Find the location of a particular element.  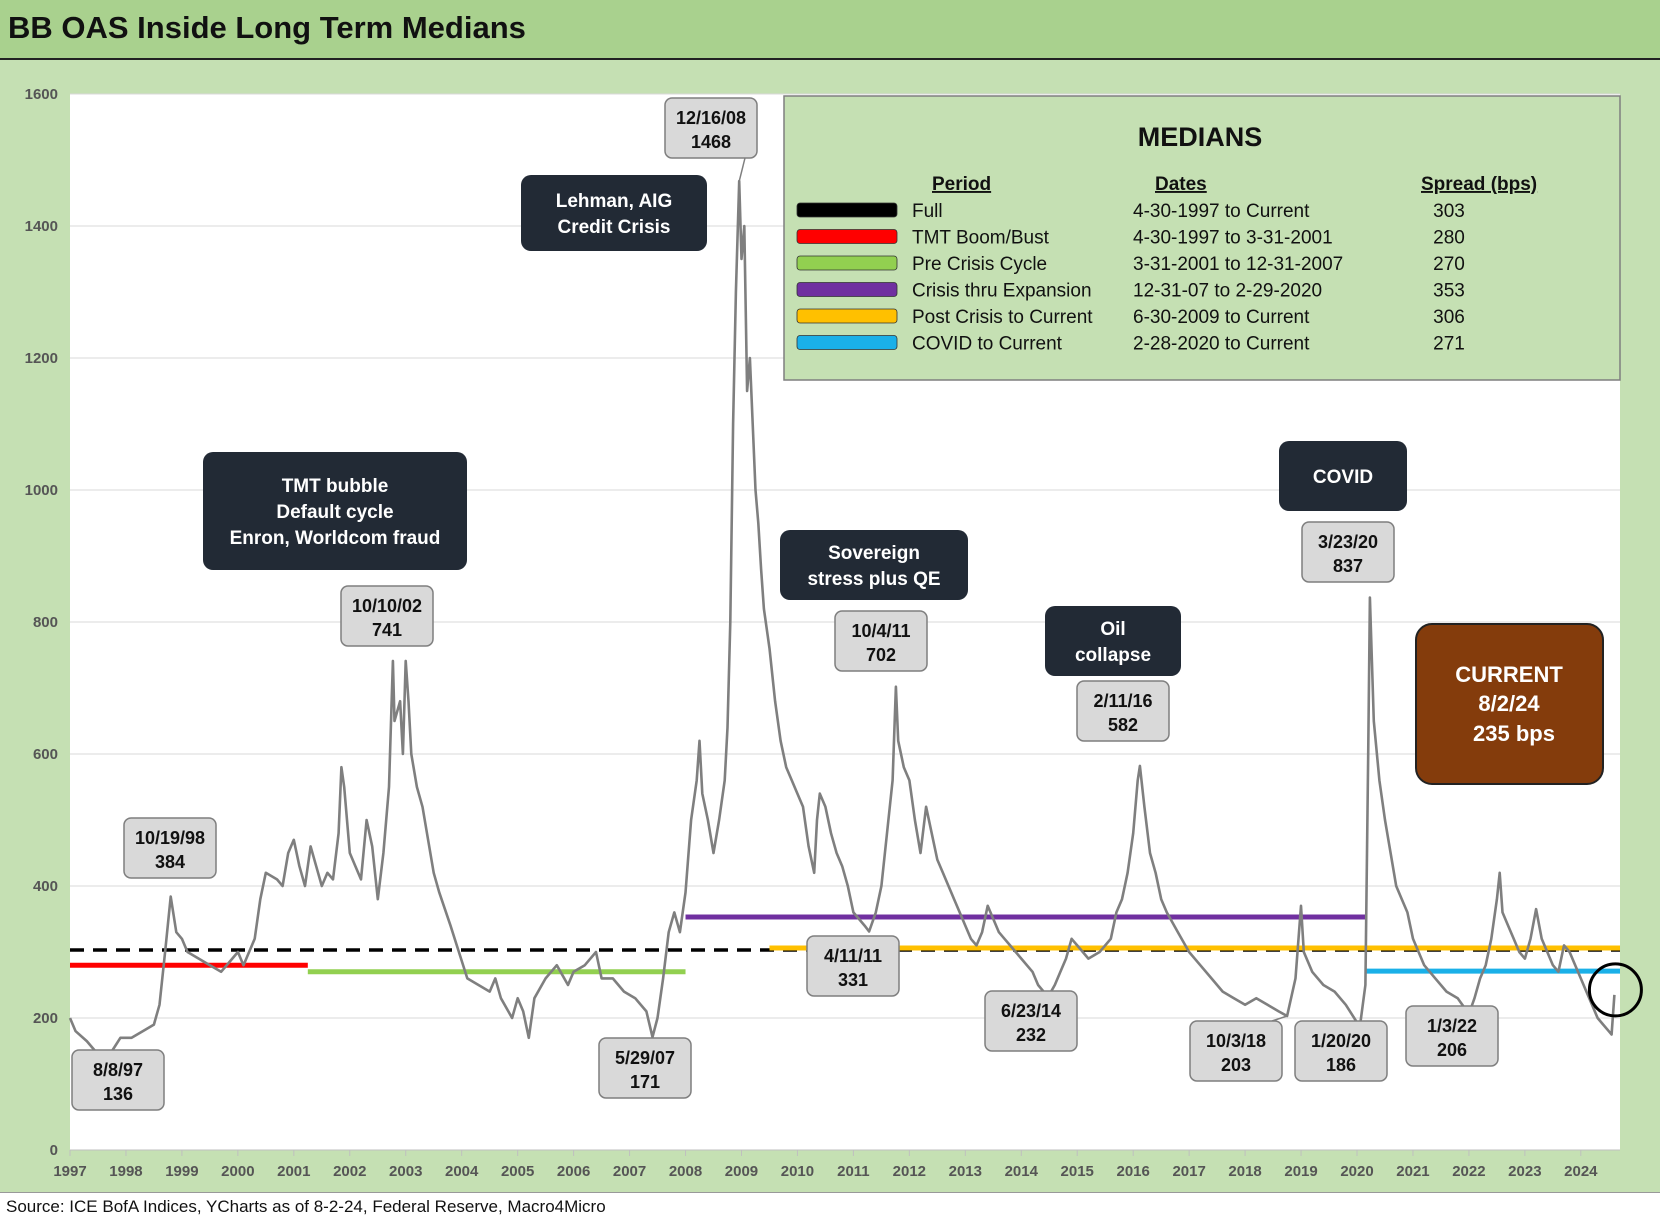

x-tick-label: 2005 is located at coordinates (517, 1171).